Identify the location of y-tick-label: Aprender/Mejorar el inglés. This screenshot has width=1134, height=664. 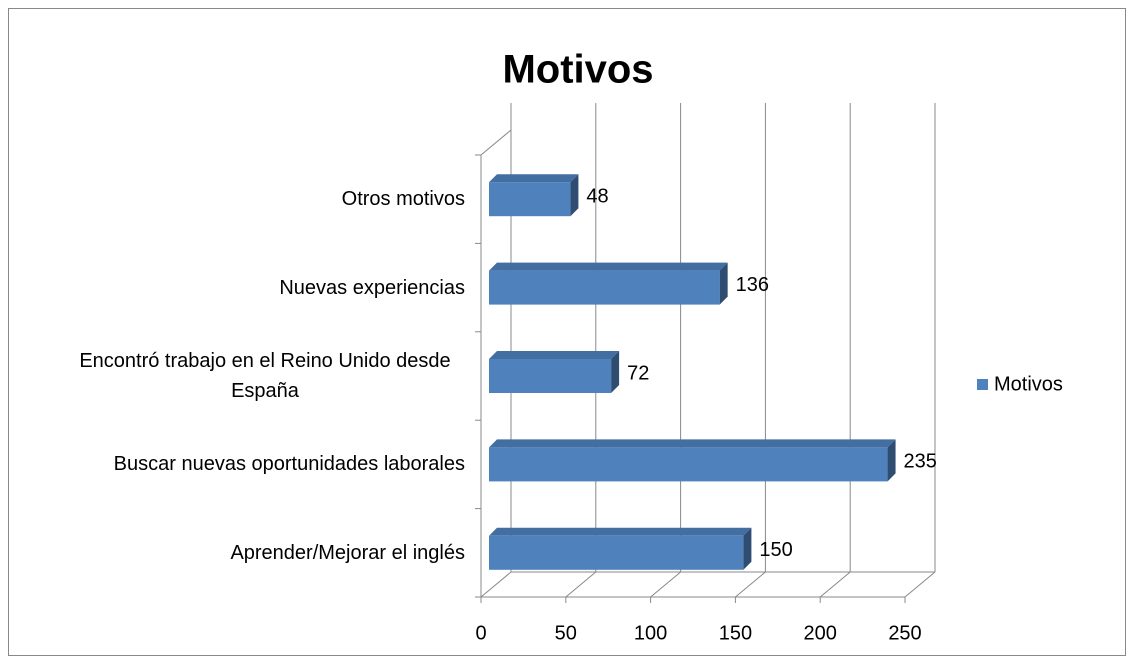
(347, 552).